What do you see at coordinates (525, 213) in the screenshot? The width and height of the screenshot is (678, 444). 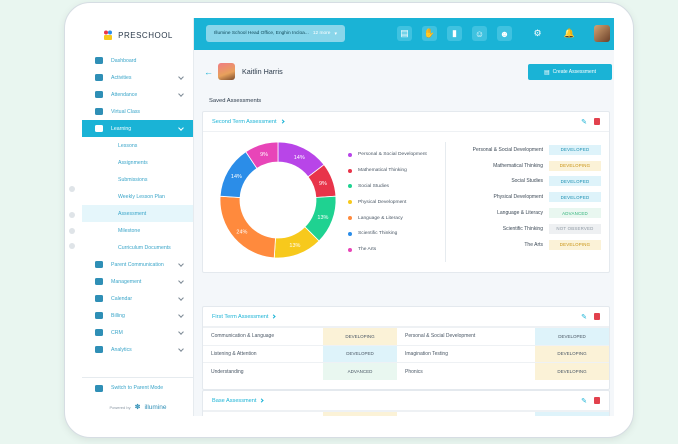 I see `status-row: Language & Literacy ADVANCED` at bounding box center [525, 213].